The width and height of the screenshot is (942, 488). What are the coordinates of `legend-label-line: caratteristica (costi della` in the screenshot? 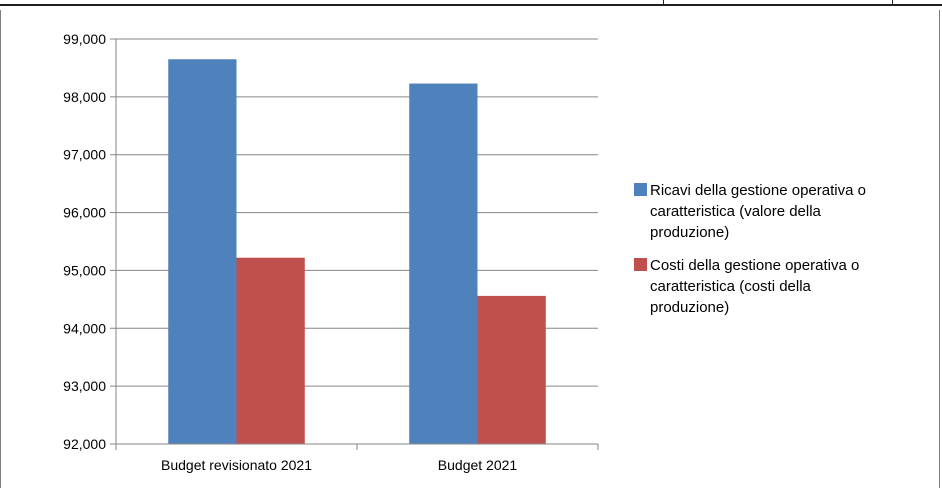 It's located at (730, 286).